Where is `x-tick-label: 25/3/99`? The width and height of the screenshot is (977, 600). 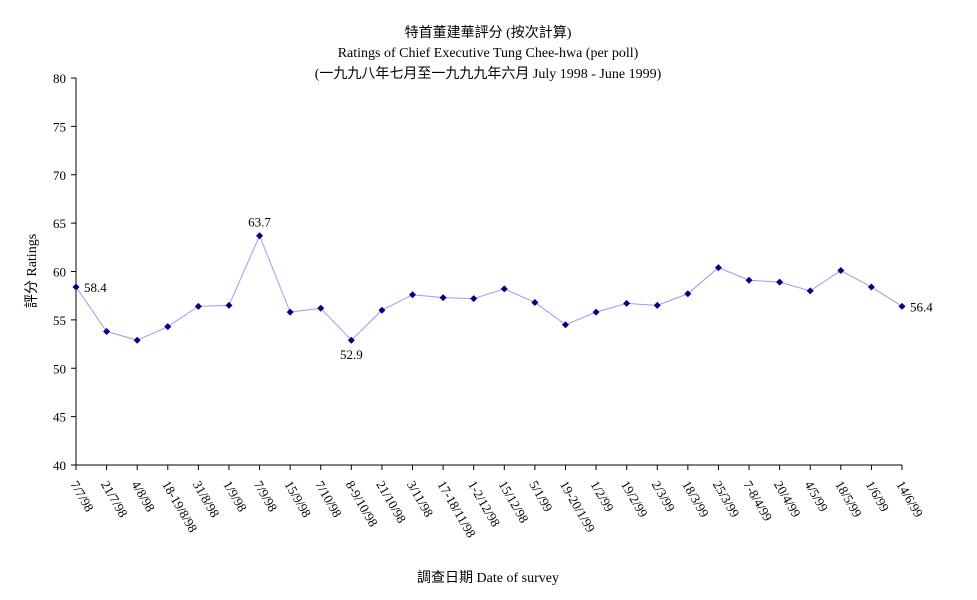 x-tick-label: 25/3/99 is located at coordinates (726, 499).